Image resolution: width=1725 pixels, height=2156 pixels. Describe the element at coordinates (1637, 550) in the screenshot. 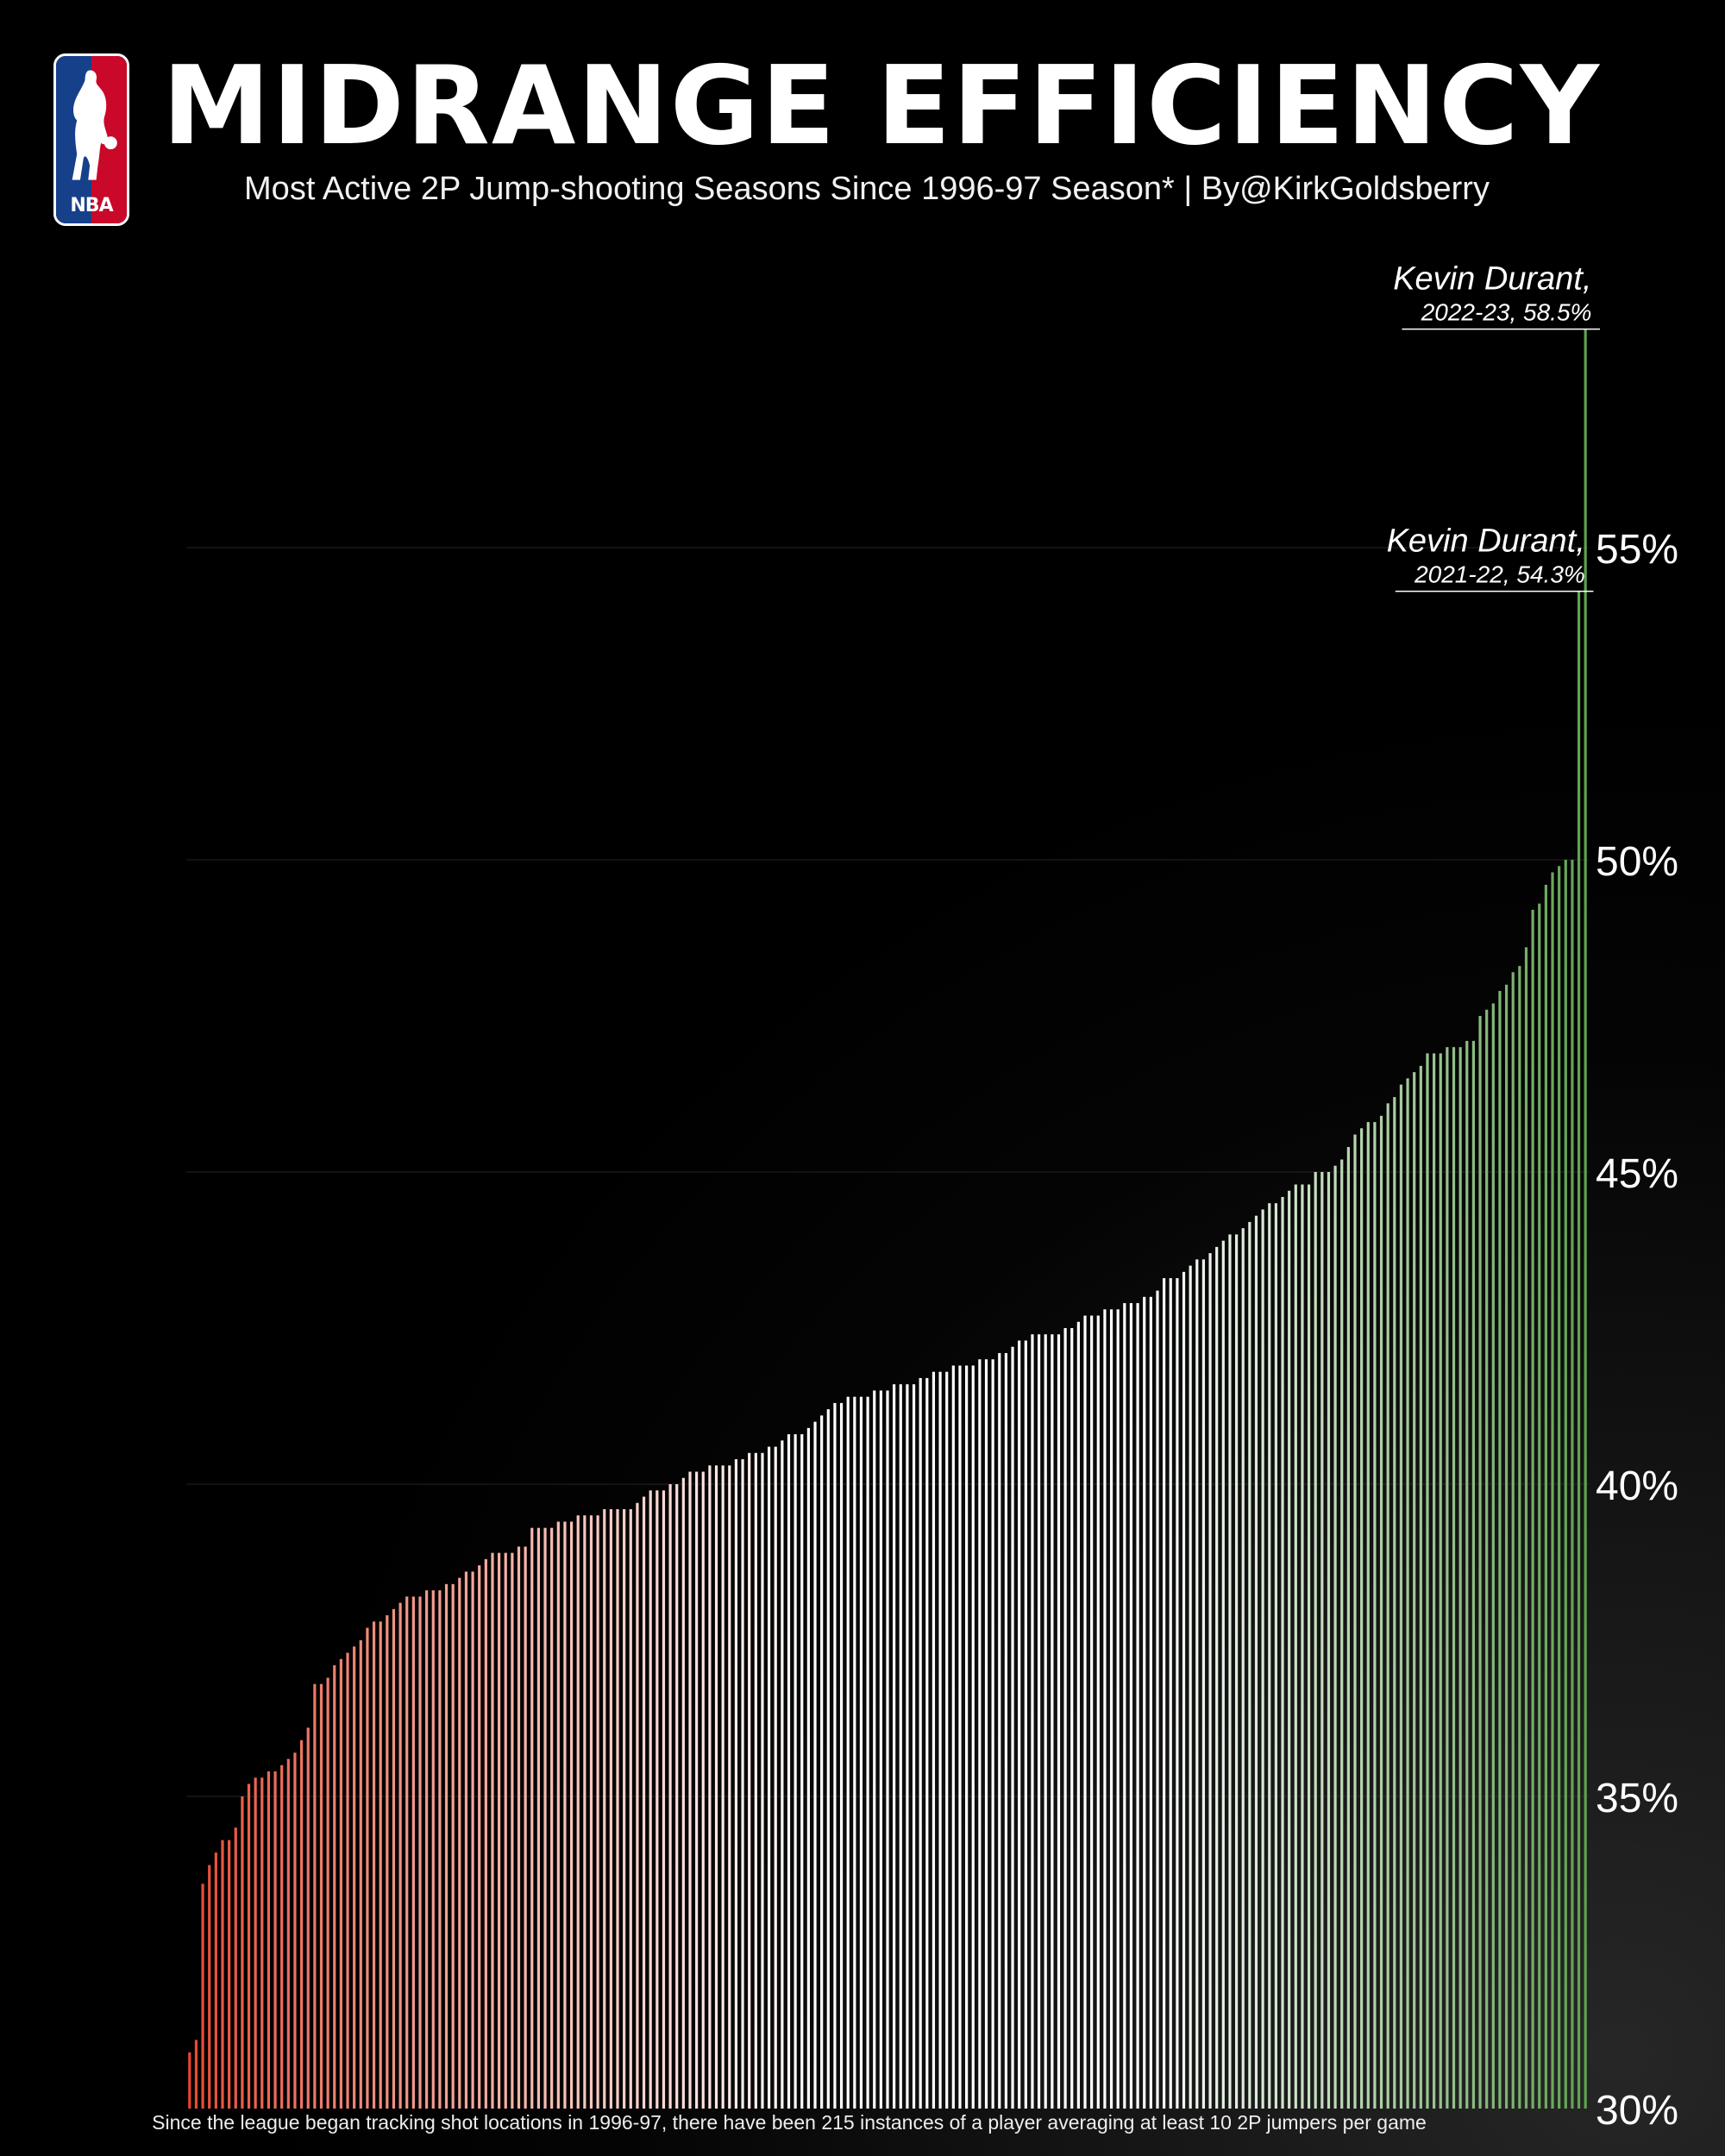

I see `y-tick-label: 55%` at that location.